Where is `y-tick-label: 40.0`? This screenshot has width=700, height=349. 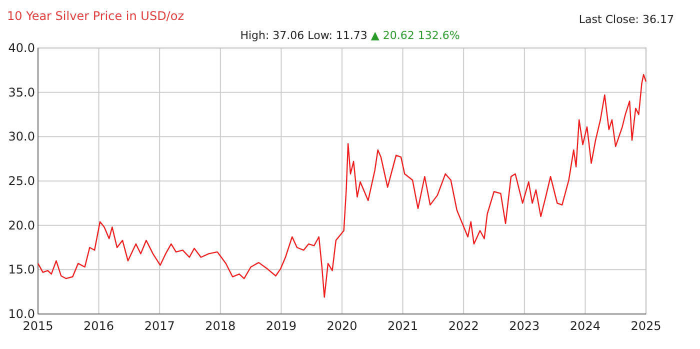 y-tick-label: 40.0 is located at coordinates (21, 48).